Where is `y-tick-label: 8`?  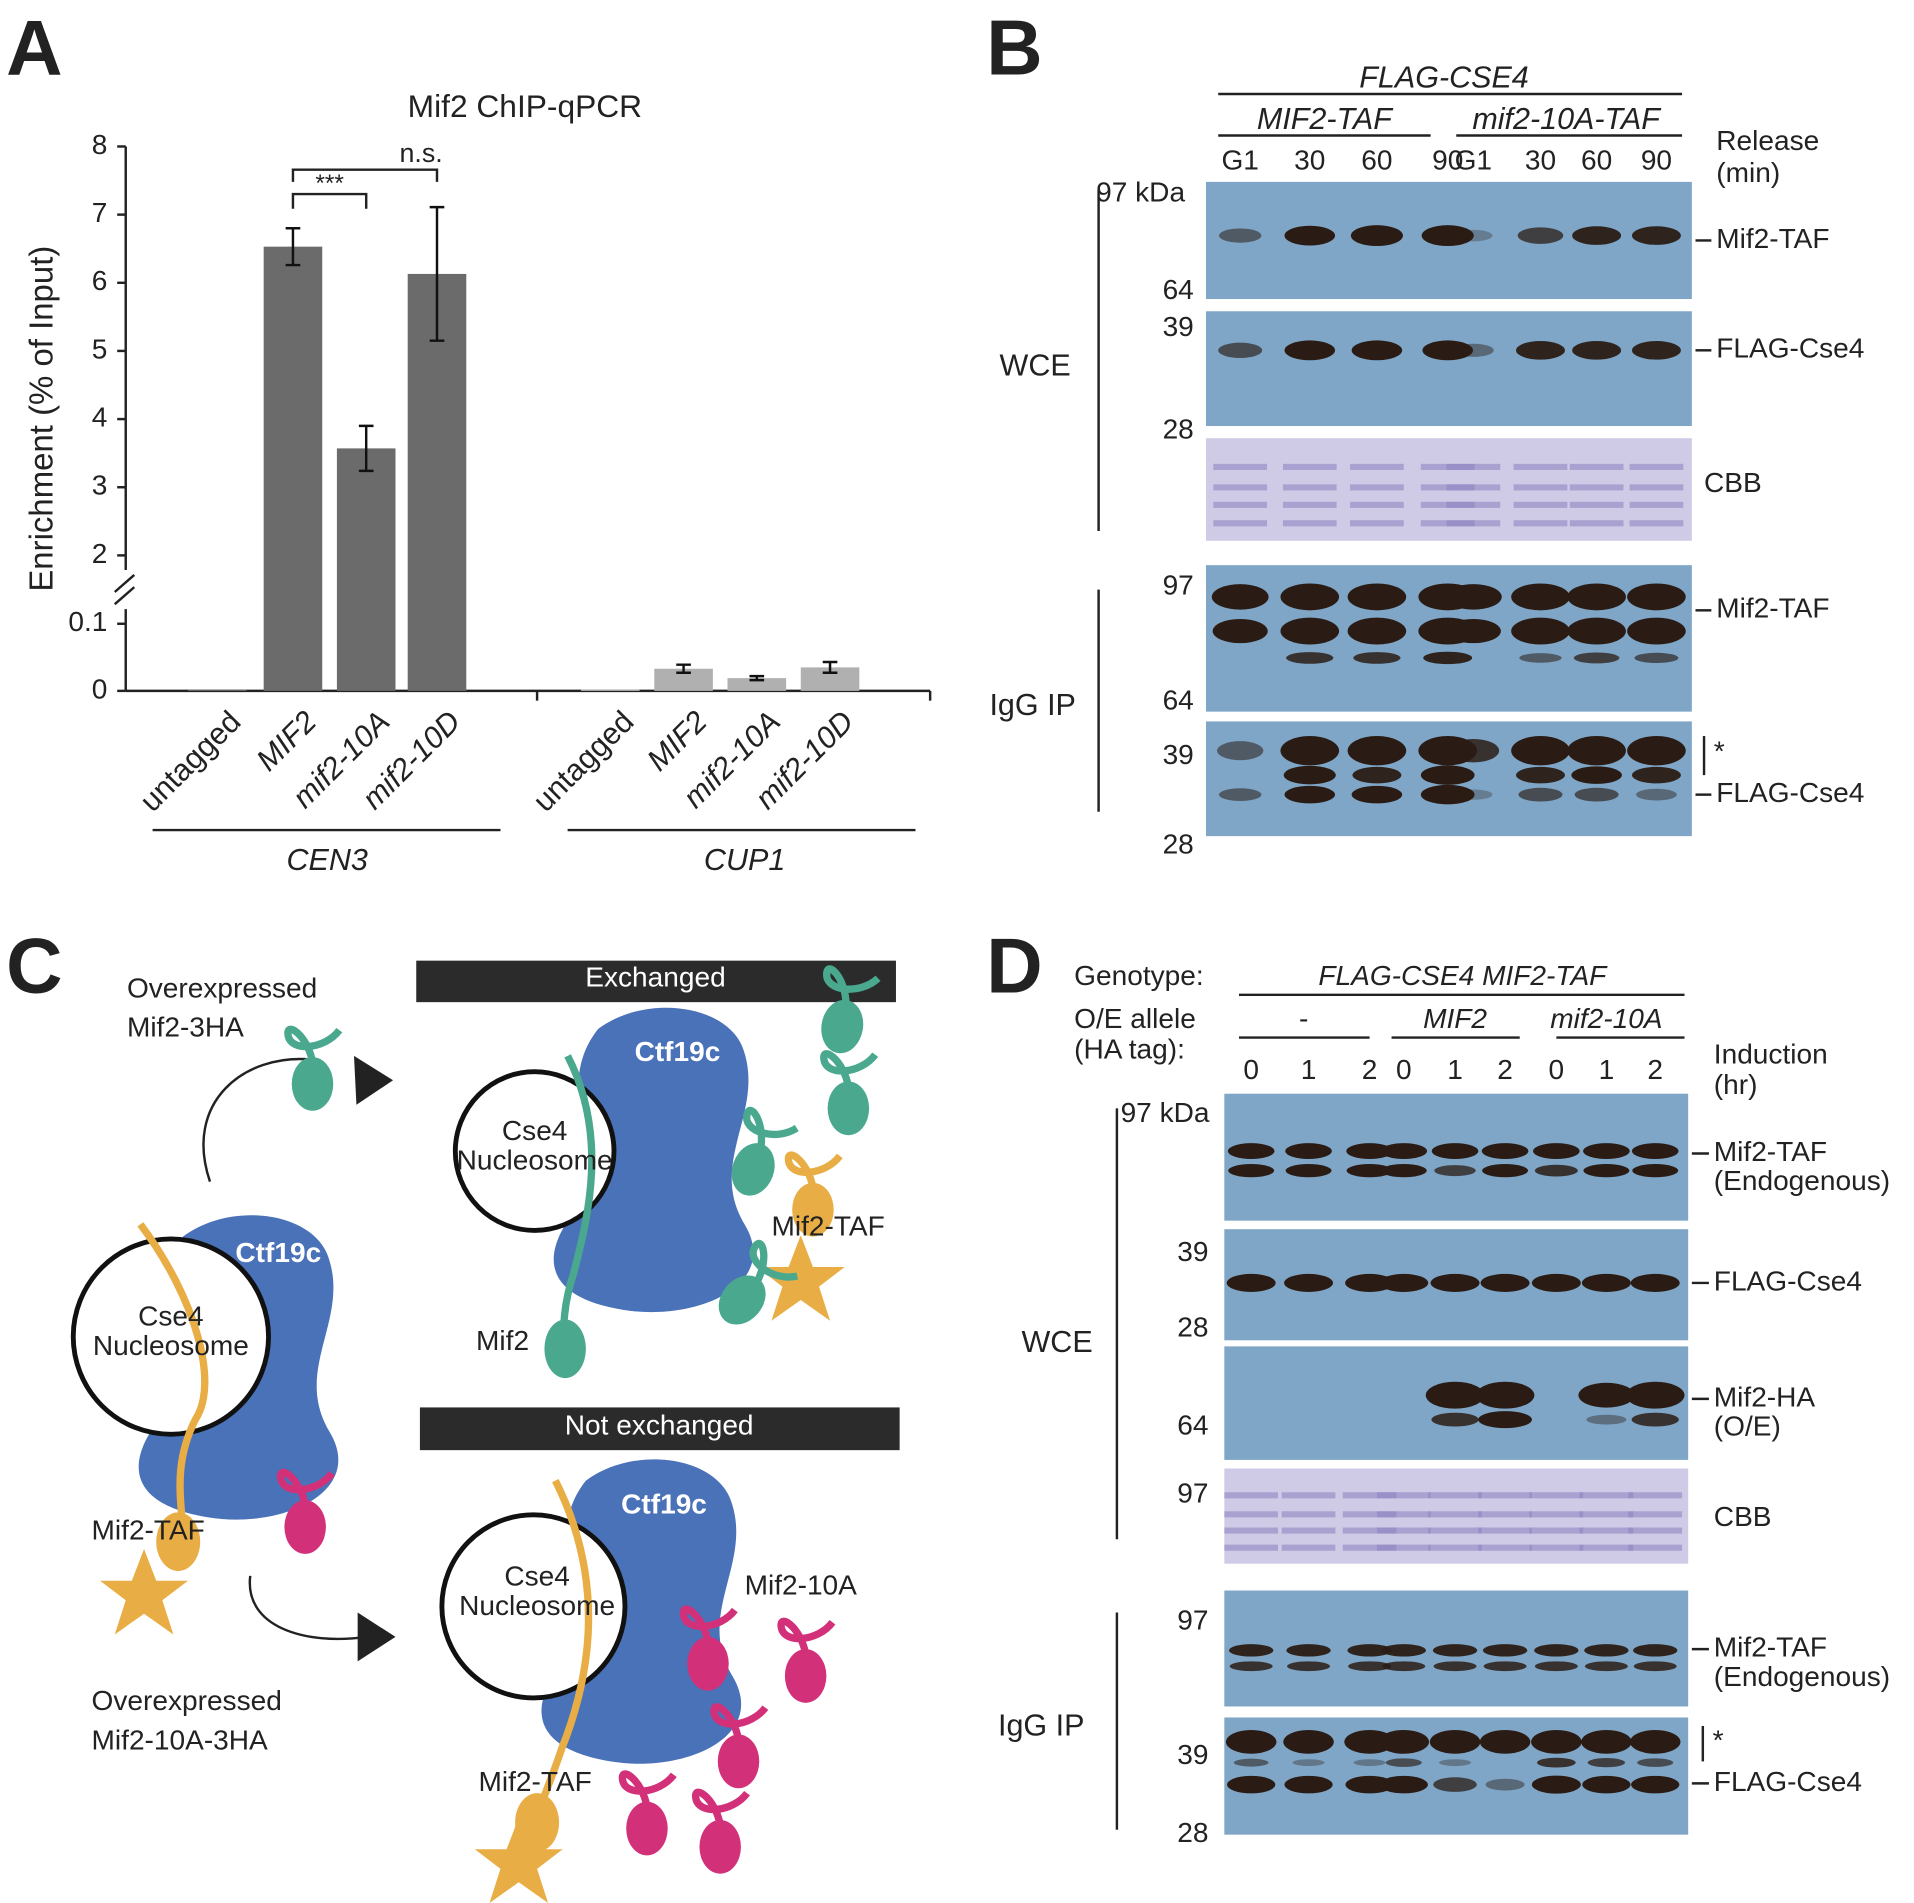
y-tick-label: 8 is located at coordinates (100, 144).